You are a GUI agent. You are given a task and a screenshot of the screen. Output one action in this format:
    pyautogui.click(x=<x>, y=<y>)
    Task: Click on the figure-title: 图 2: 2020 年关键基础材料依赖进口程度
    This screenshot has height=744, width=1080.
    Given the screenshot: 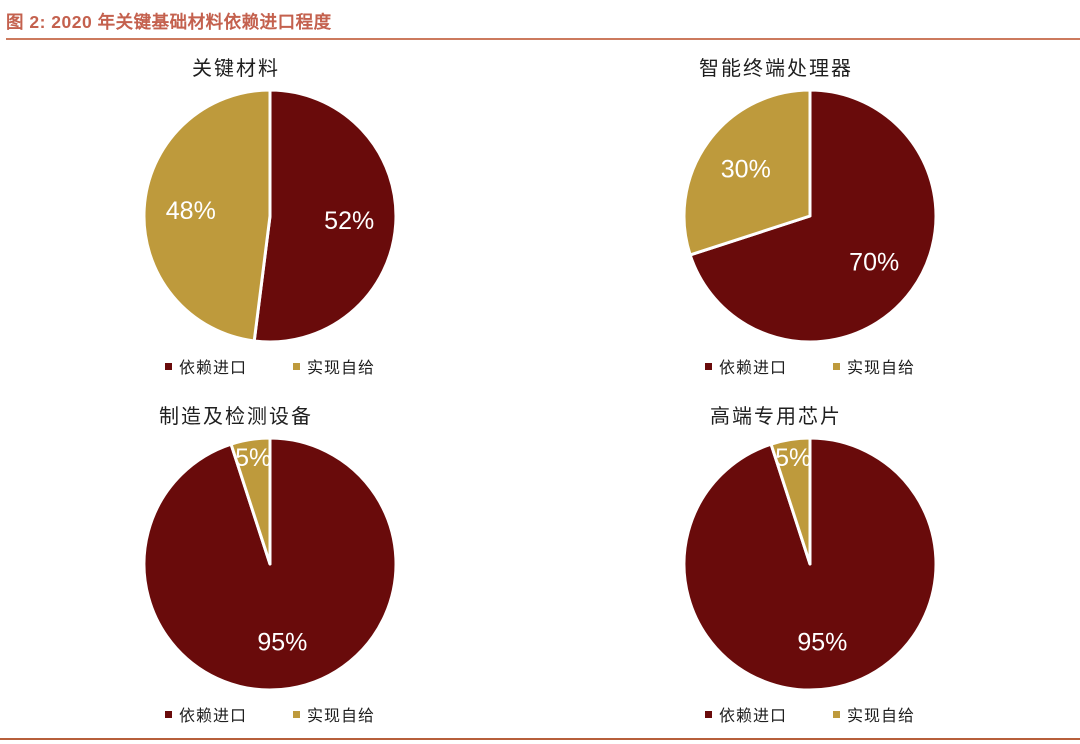 What is the action you would take?
    pyautogui.click(x=169, y=22)
    